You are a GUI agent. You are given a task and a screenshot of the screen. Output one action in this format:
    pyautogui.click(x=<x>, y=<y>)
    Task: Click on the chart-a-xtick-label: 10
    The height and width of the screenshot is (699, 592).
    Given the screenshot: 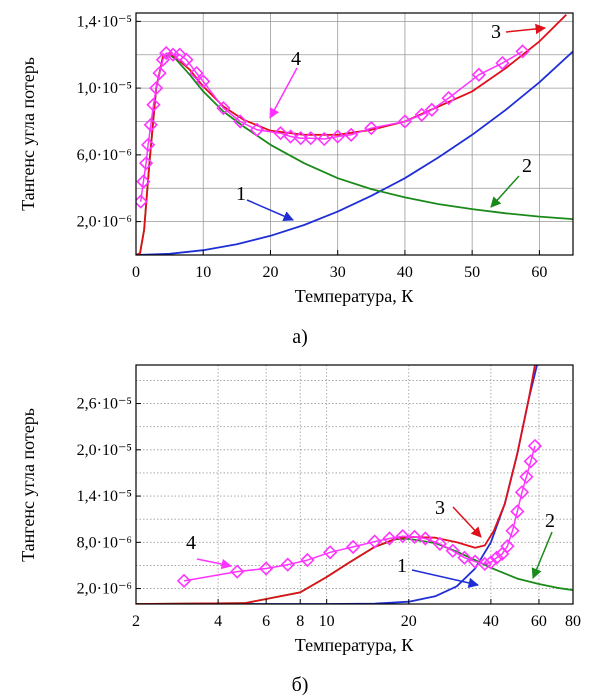 What is the action you would take?
    pyautogui.click(x=203, y=272)
    